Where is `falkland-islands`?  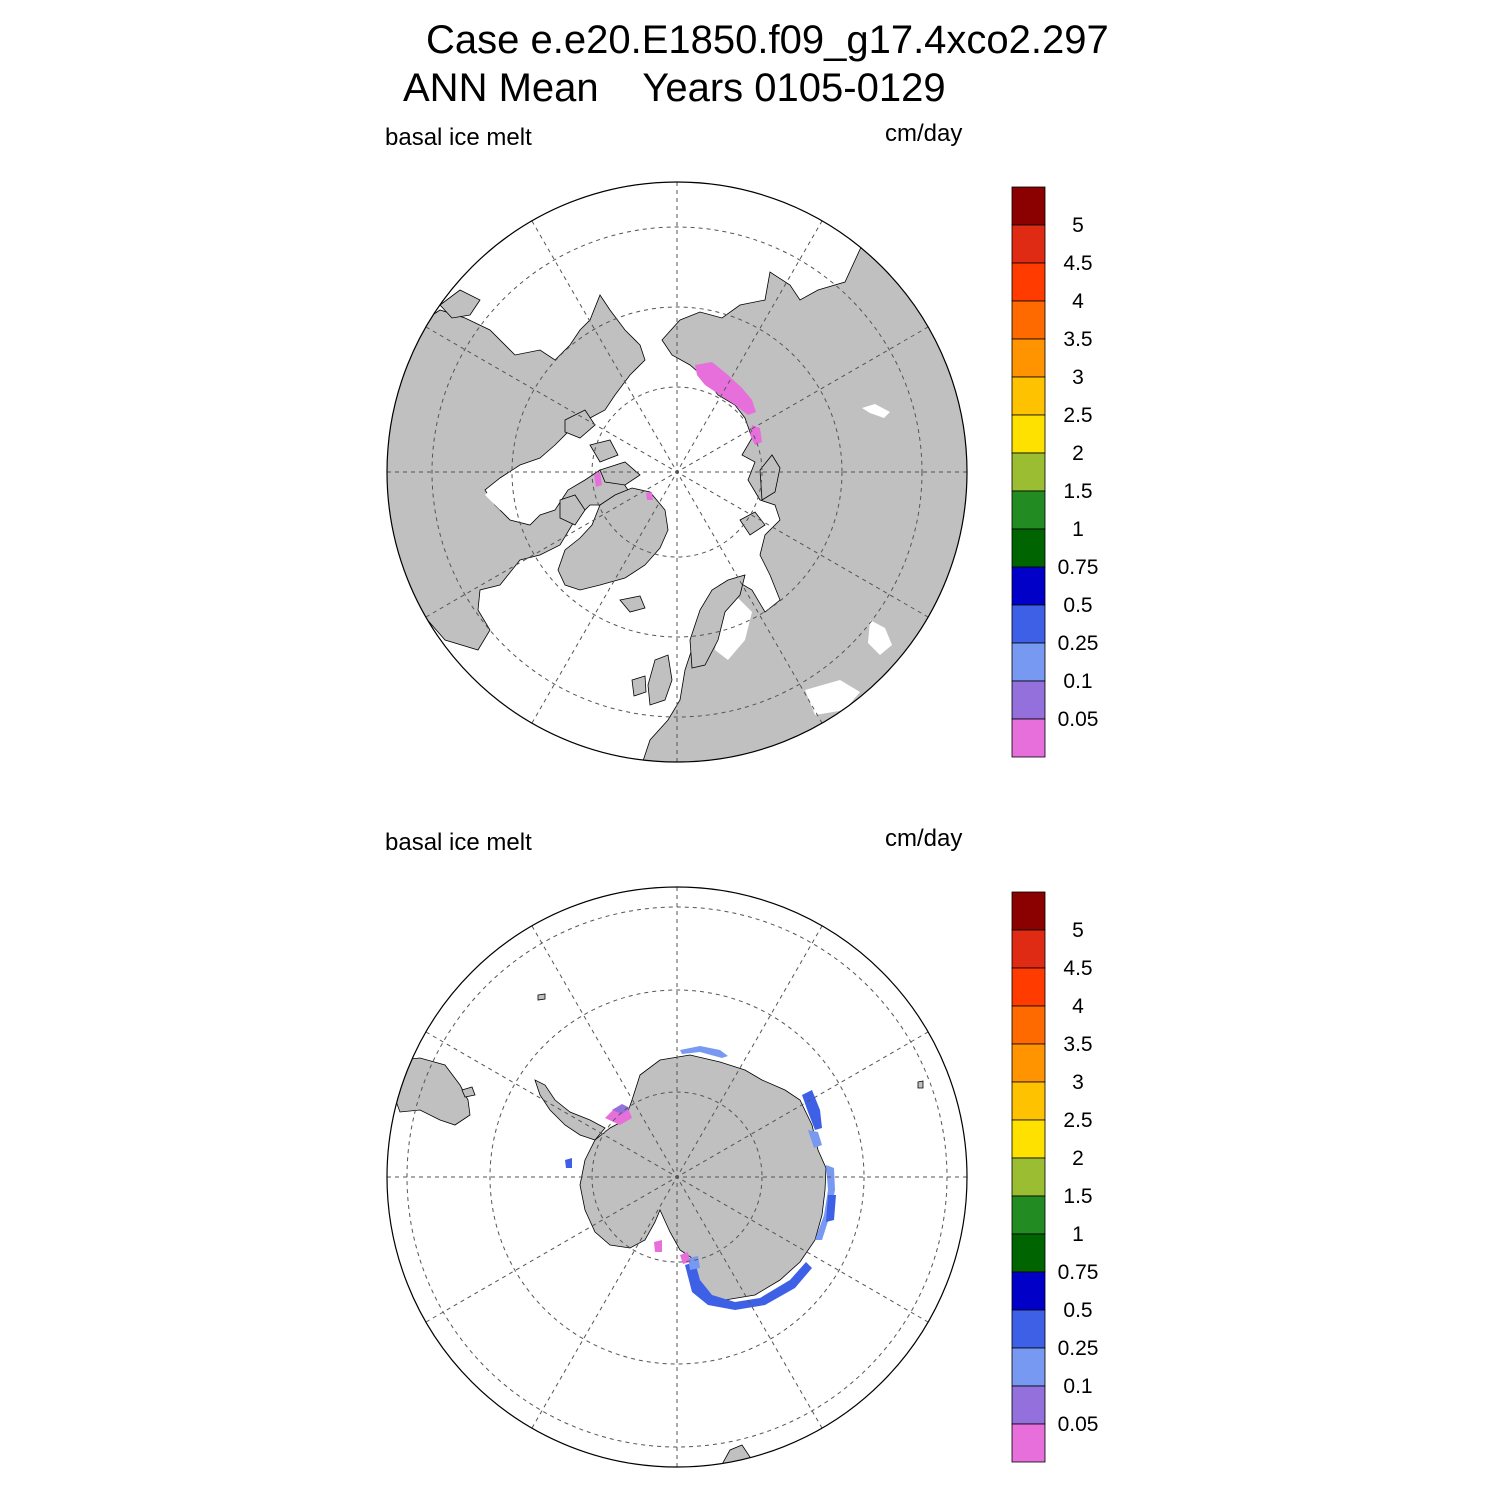
falkland-islands is located at coordinates (468, 1092).